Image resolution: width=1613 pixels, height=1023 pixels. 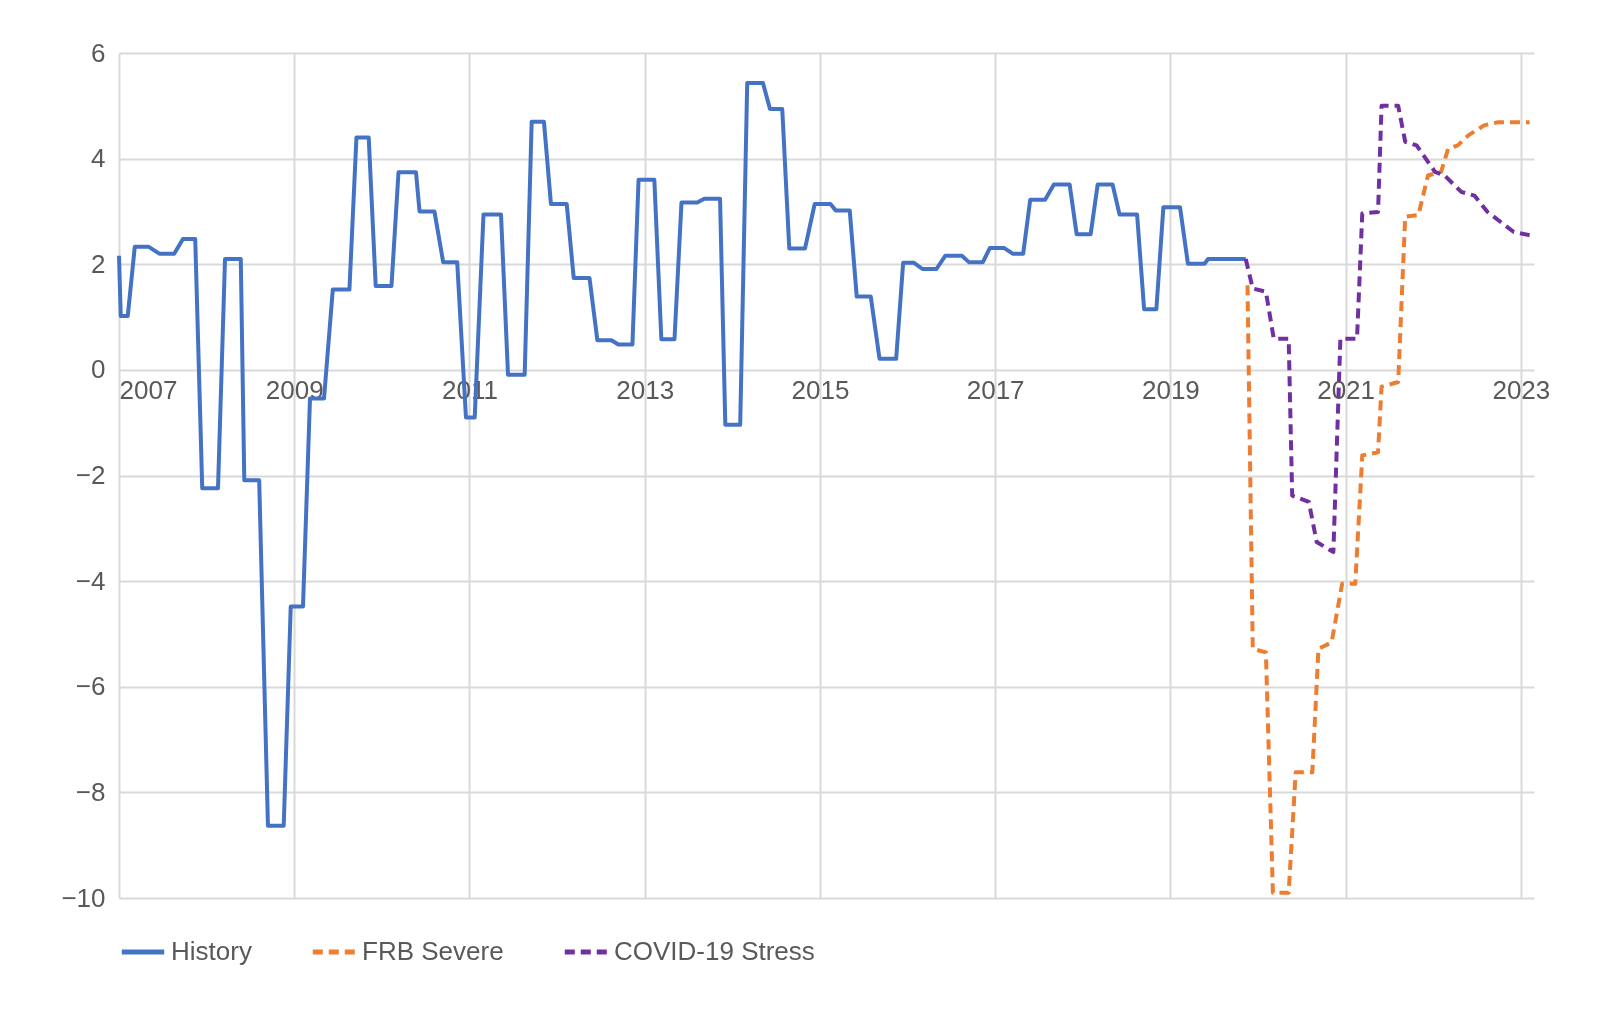 I want to click on x-tick-label: 2013, so click(x=645, y=390).